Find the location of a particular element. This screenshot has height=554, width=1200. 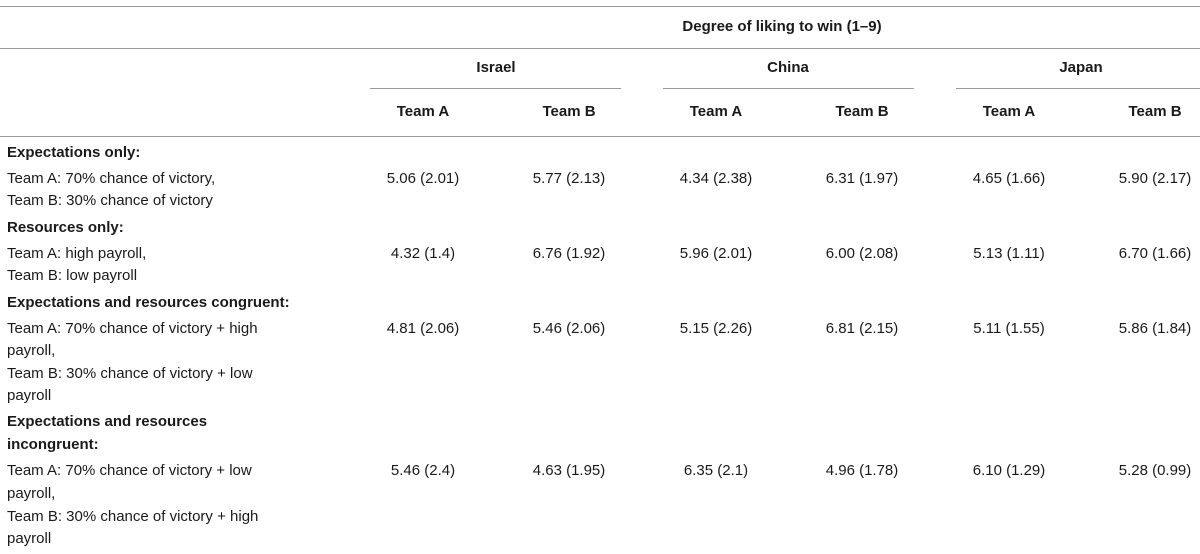

condition-description: Team A: 70% chance of victory, is located at coordinates (111, 178).